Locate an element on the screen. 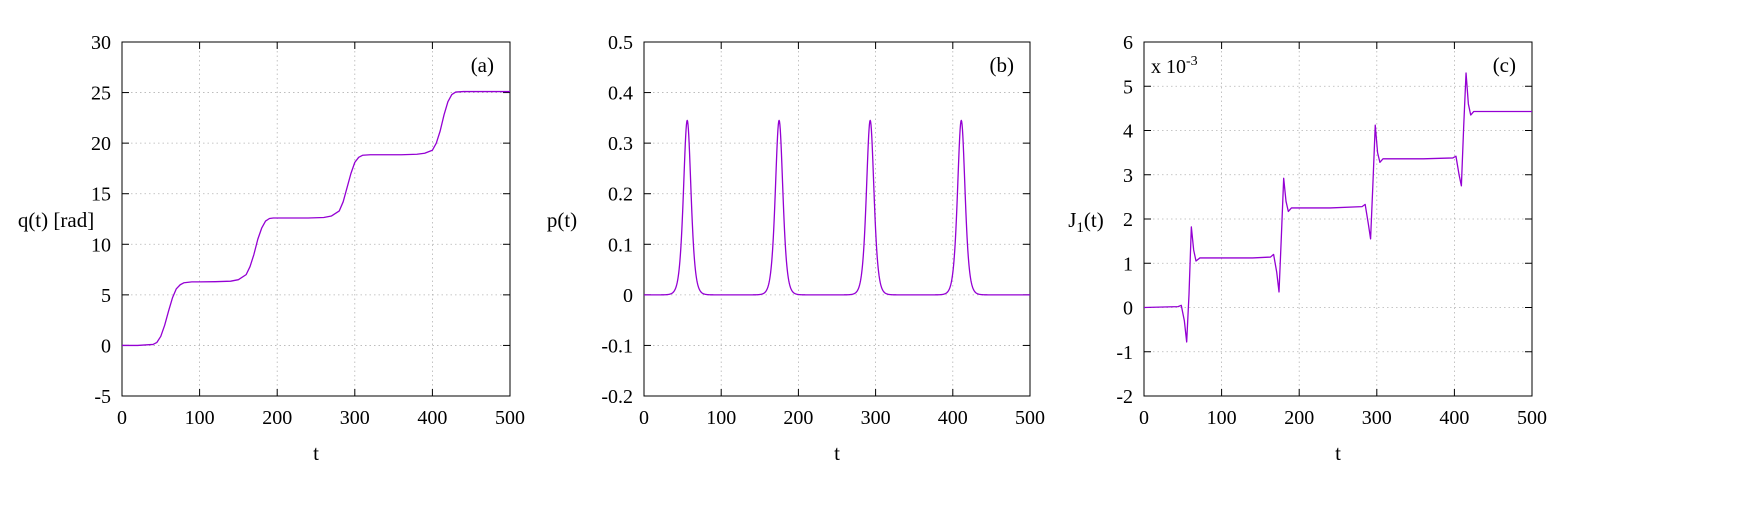 Image resolution: width=1738 pixels, height=529 pixels. y-tick-label: -1 is located at coordinates (1124, 353).